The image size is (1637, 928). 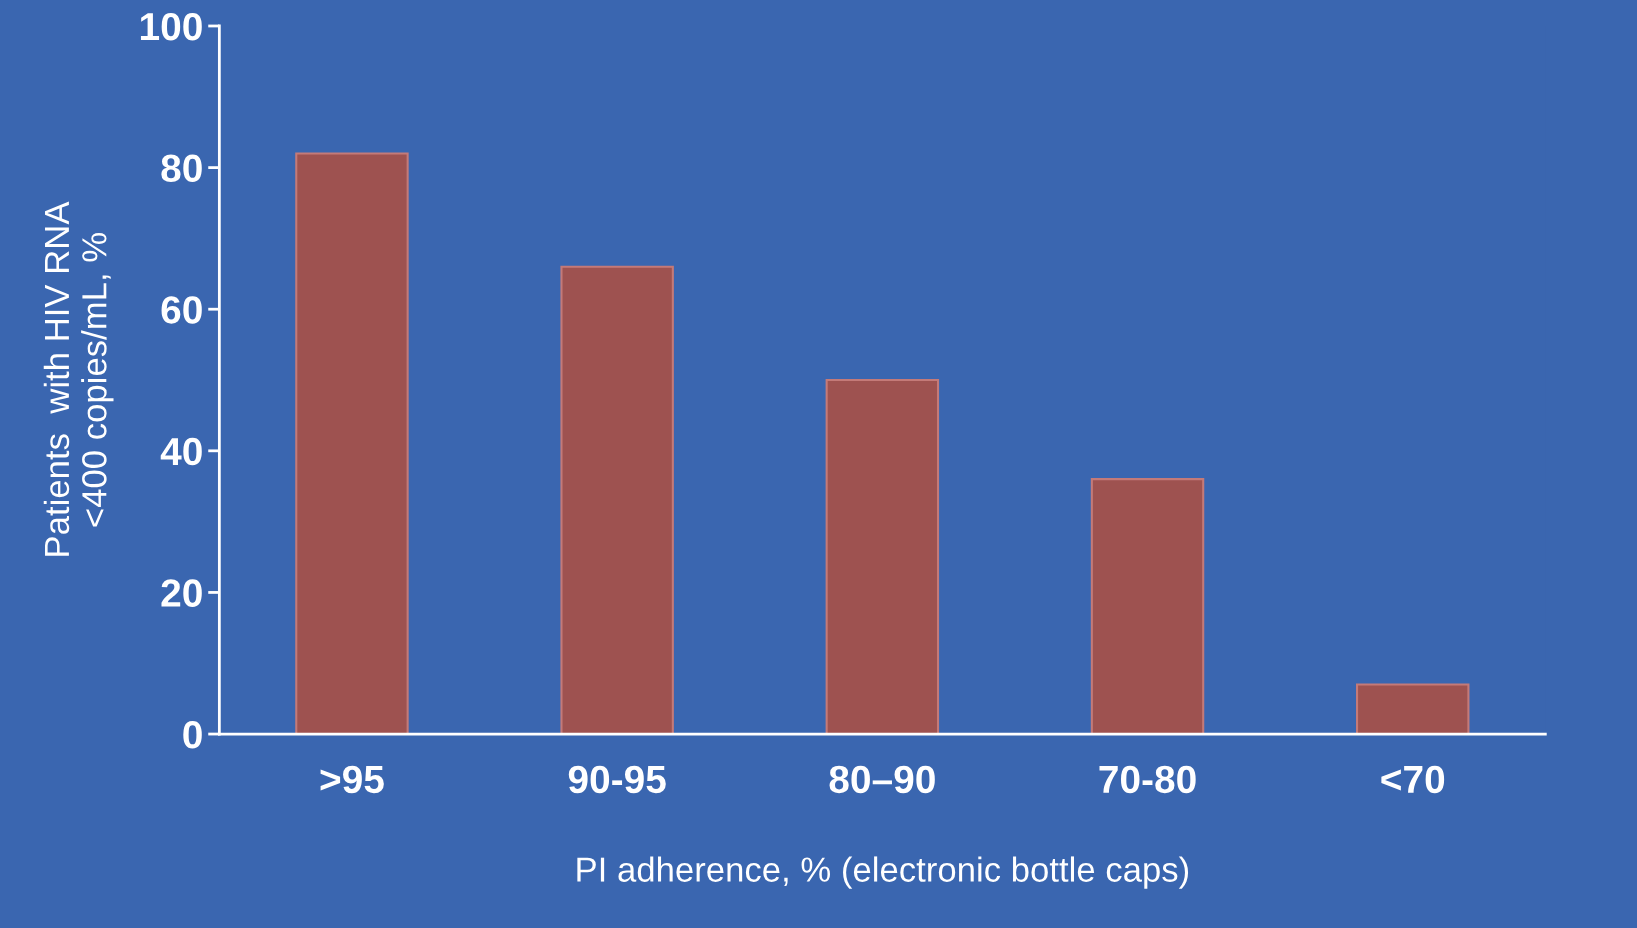 I want to click on x-tick-label: 80–90, so click(x=882, y=779).